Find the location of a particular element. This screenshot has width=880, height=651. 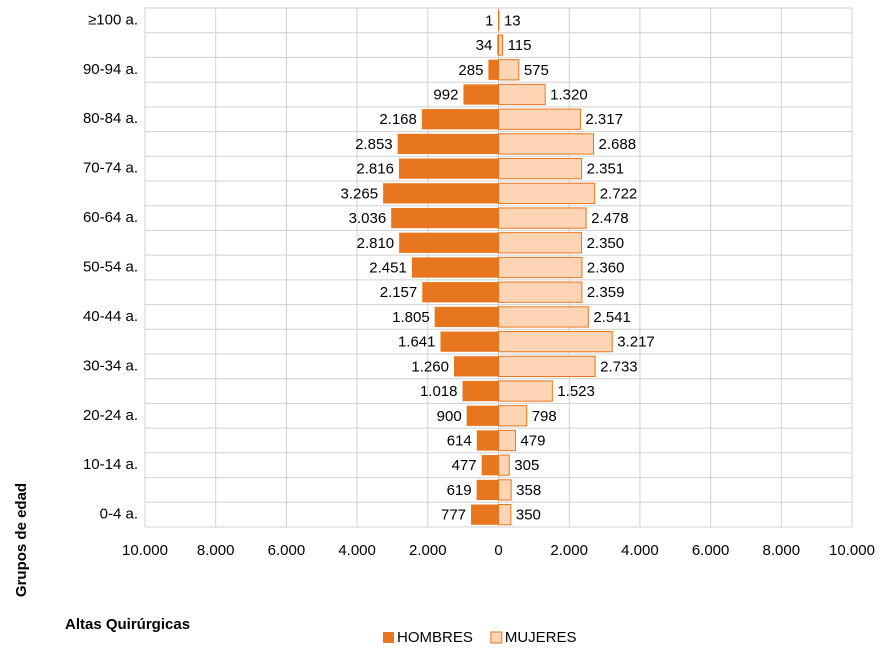

value-label: 1.523 is located at coordinates (576, 391).